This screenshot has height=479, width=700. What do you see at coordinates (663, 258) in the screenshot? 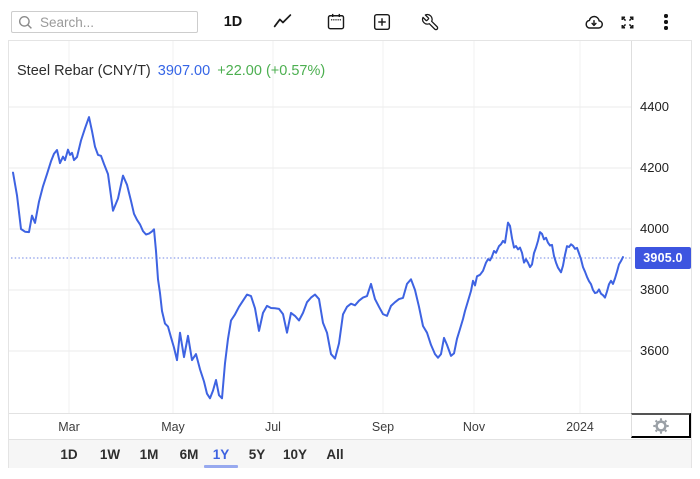
I see `current-price-badge: 3905.0` at bounding box center [663, 258].